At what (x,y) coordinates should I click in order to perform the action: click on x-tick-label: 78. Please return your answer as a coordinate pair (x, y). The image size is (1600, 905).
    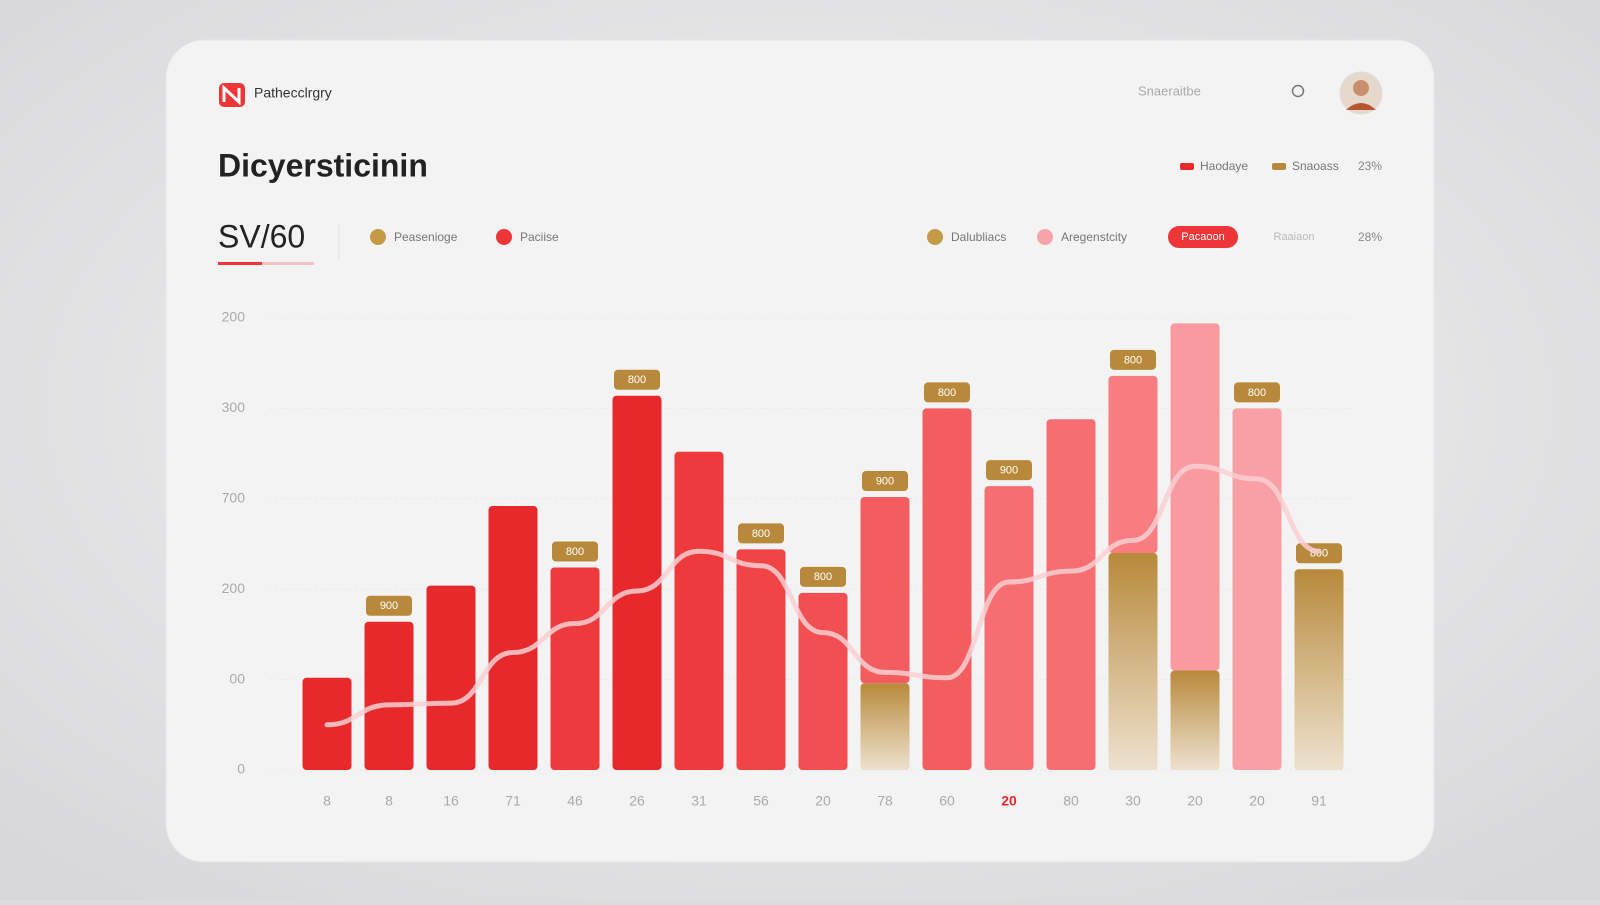
    Looking at the image, I should click on (885, 801).